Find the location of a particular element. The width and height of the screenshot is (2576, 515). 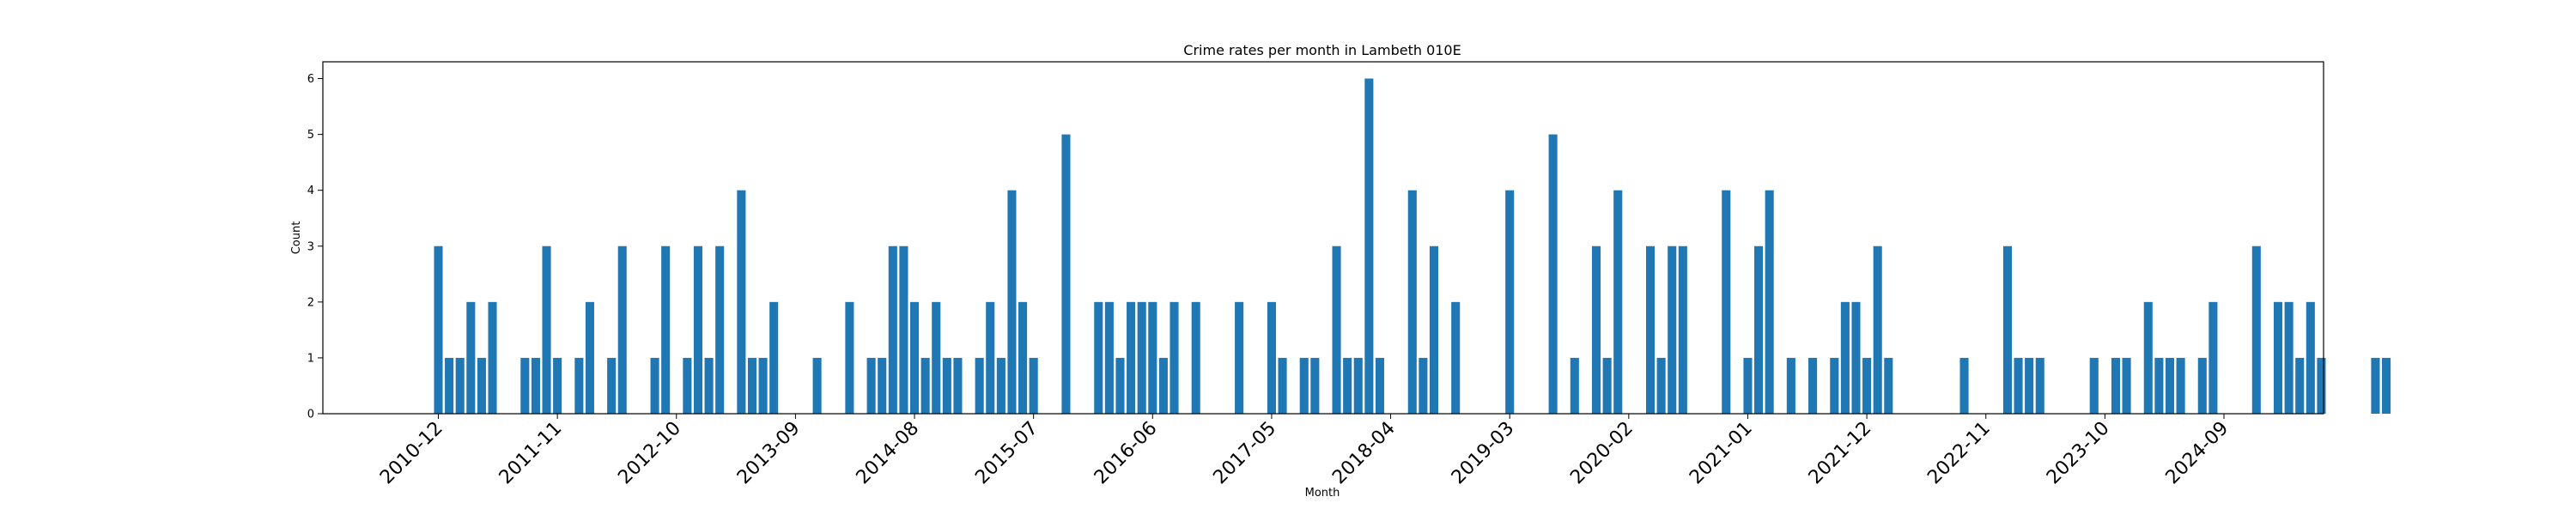

x-tick-label: 2021-01 is located at coordinates (1722, 453).